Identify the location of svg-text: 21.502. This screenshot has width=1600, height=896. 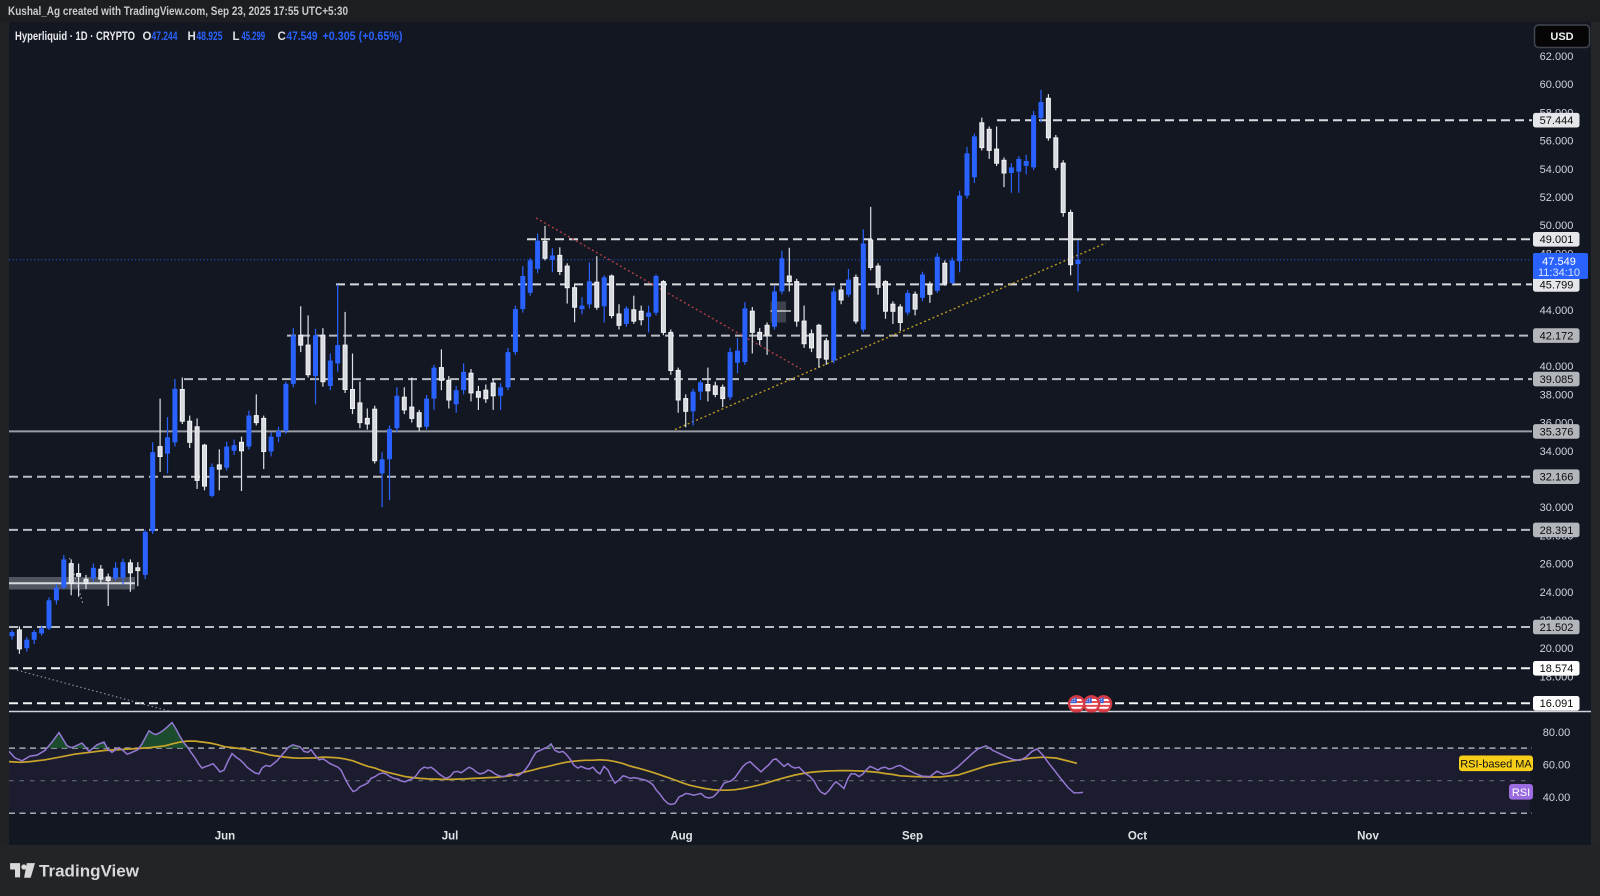
(1557, 628).